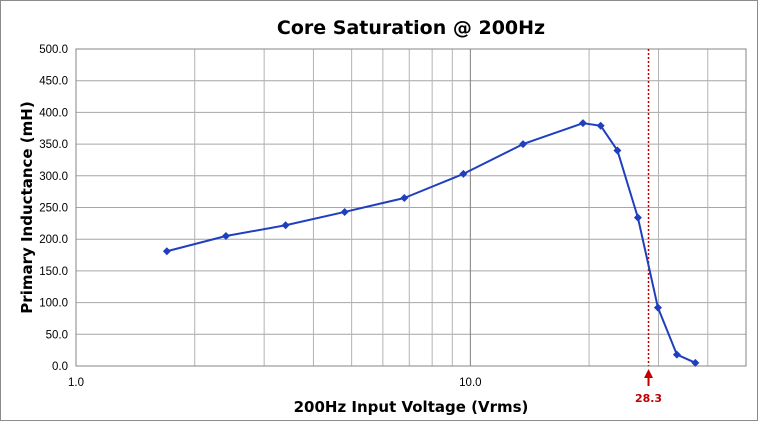  What do you see at coordinates (27, 207) in the screenshot?
I see `y-axis-title: Primary Inductance (mH)` at bounding box center [27, 207].